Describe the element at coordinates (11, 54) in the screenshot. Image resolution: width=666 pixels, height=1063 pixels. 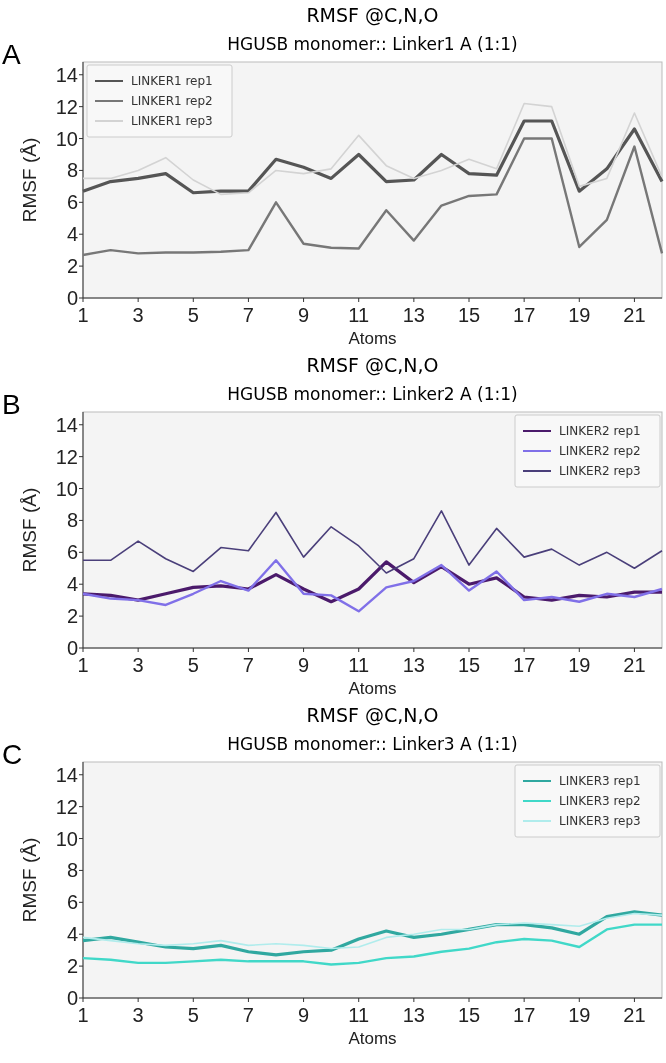
I see `text: A` at that location.